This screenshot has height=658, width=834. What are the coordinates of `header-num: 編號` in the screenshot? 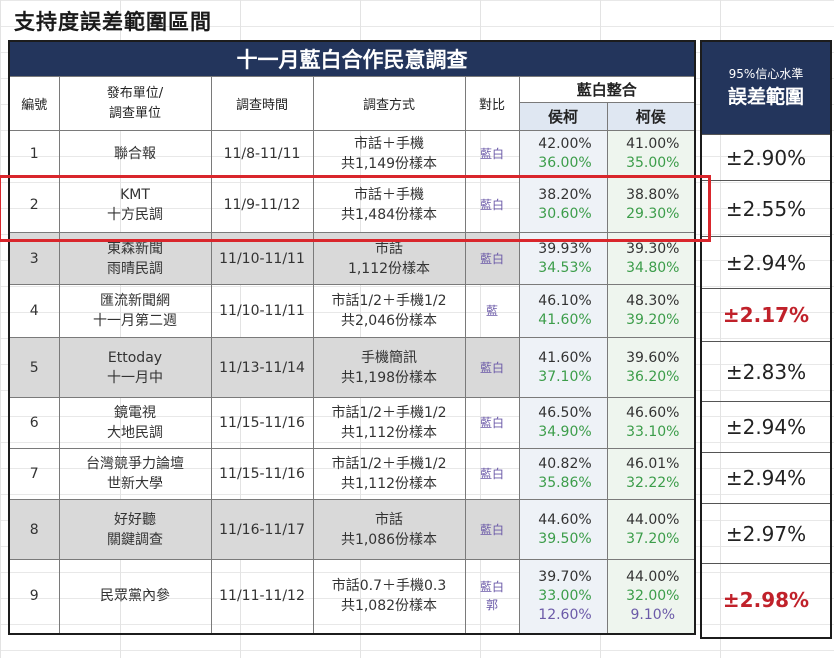 It's located at (34, 103).